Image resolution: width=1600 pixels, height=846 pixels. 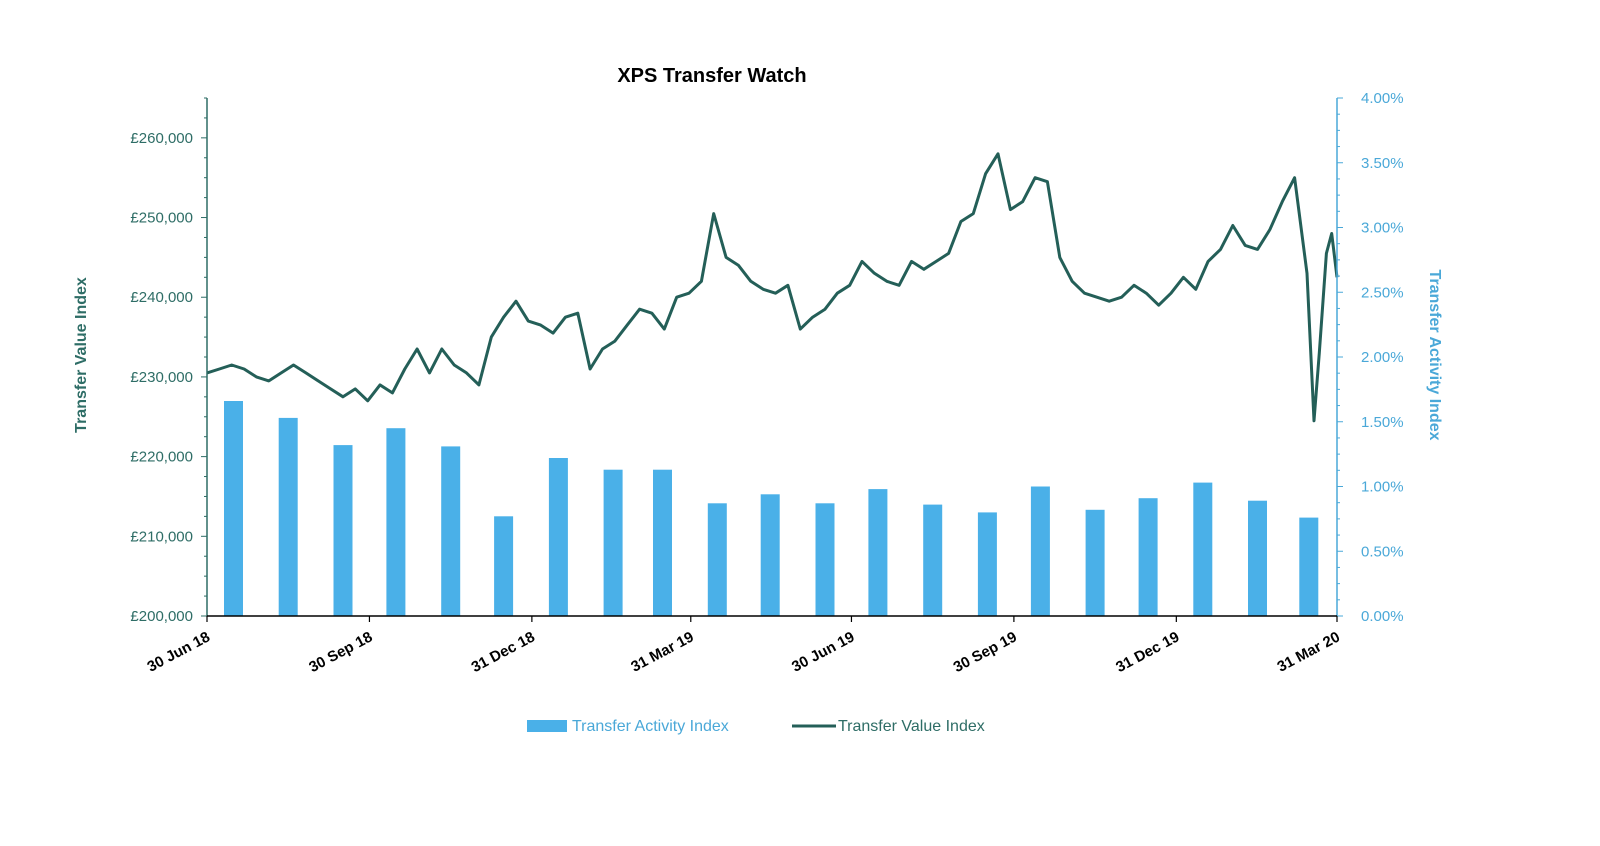 What do you see at coordinates (1382, 616) in the screenshot?
I see `right-tick-label: 0.00%` at bounding box center [1382, 616].